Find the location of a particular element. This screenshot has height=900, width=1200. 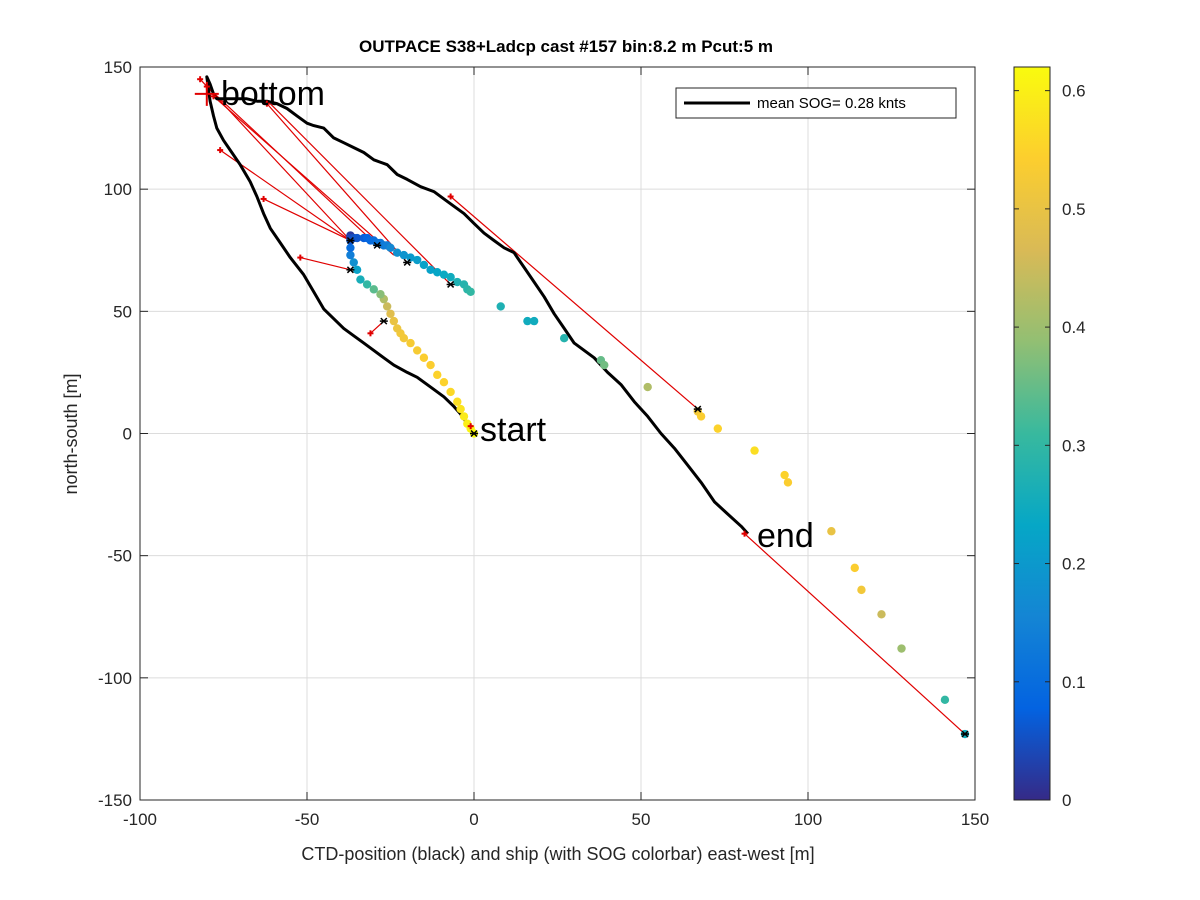

legend: mean SOG= 0.28 knts is located at coordinates (816, 103).